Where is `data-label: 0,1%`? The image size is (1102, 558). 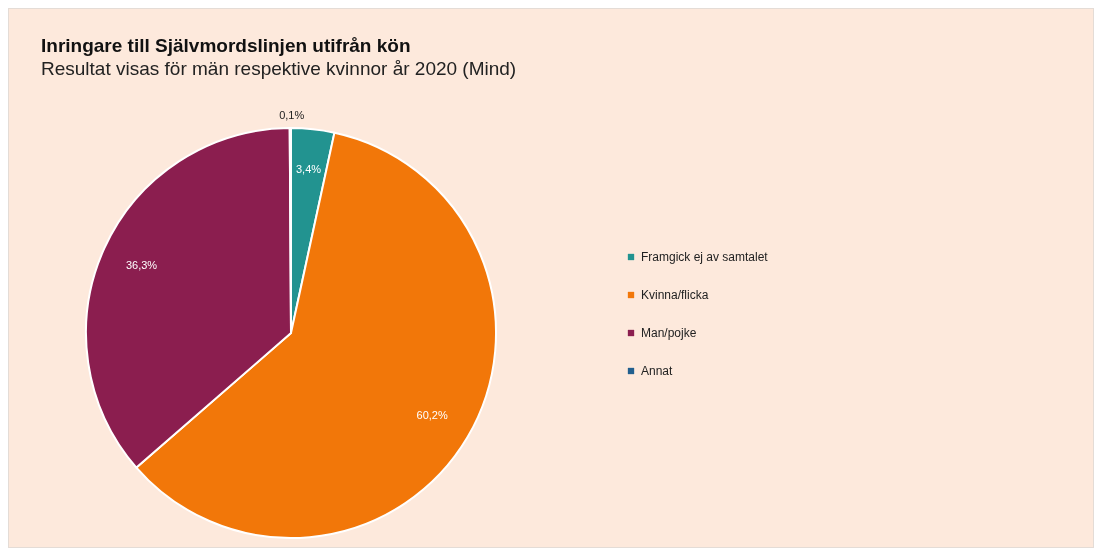
data-label: 0,1% is located at coordinates (292, 115).